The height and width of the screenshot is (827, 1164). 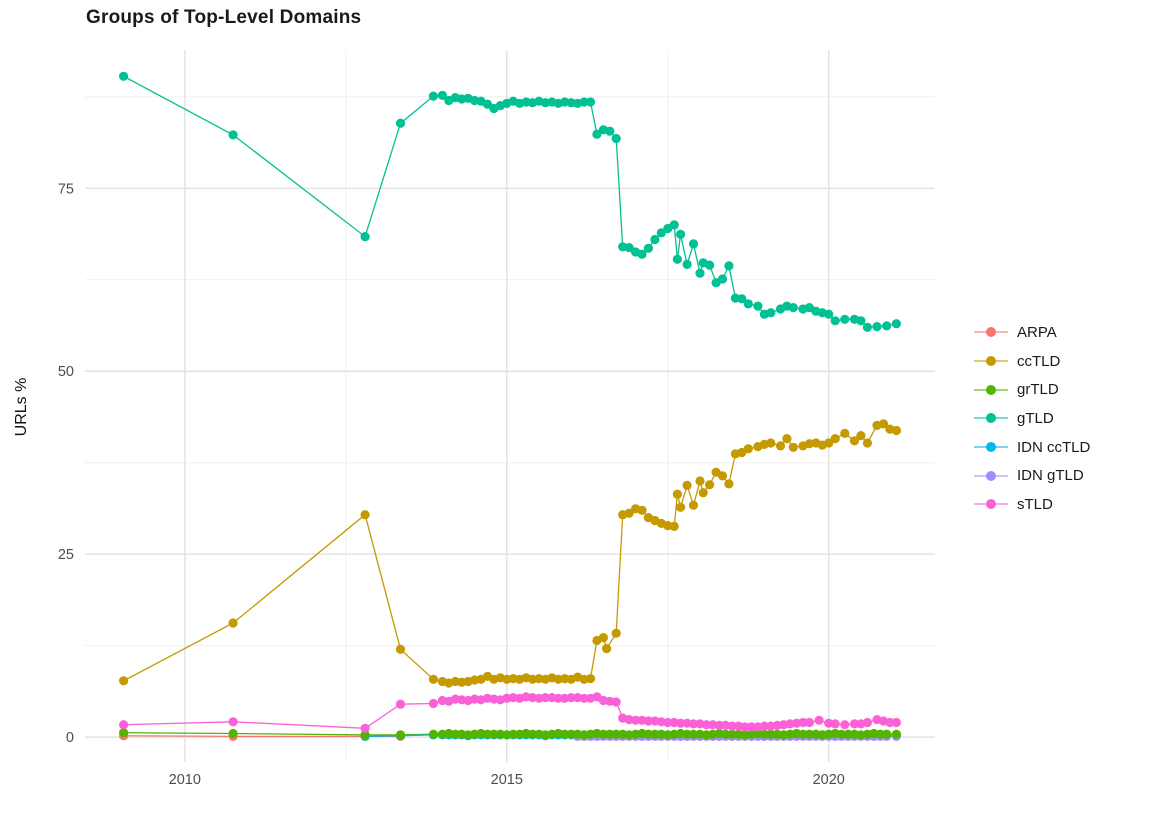 What do you see at coordinates (1035, 418) in the screenshot?
I see `legend-label: gTLD` at bounding box center [1035, 418].